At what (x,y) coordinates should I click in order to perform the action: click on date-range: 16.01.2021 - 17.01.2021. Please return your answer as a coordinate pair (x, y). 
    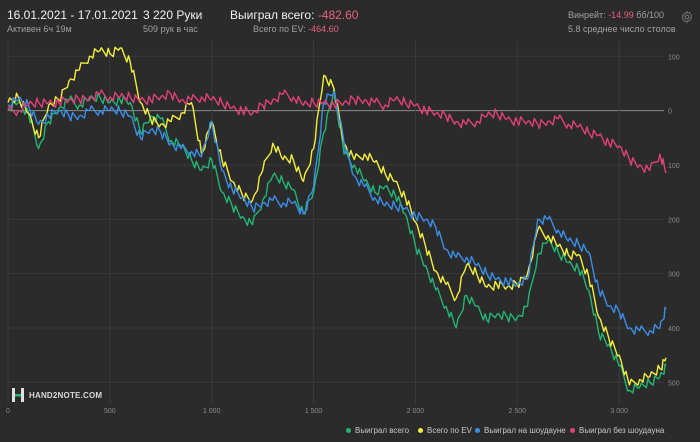
    Looking at the image, I should click on (72, 15).